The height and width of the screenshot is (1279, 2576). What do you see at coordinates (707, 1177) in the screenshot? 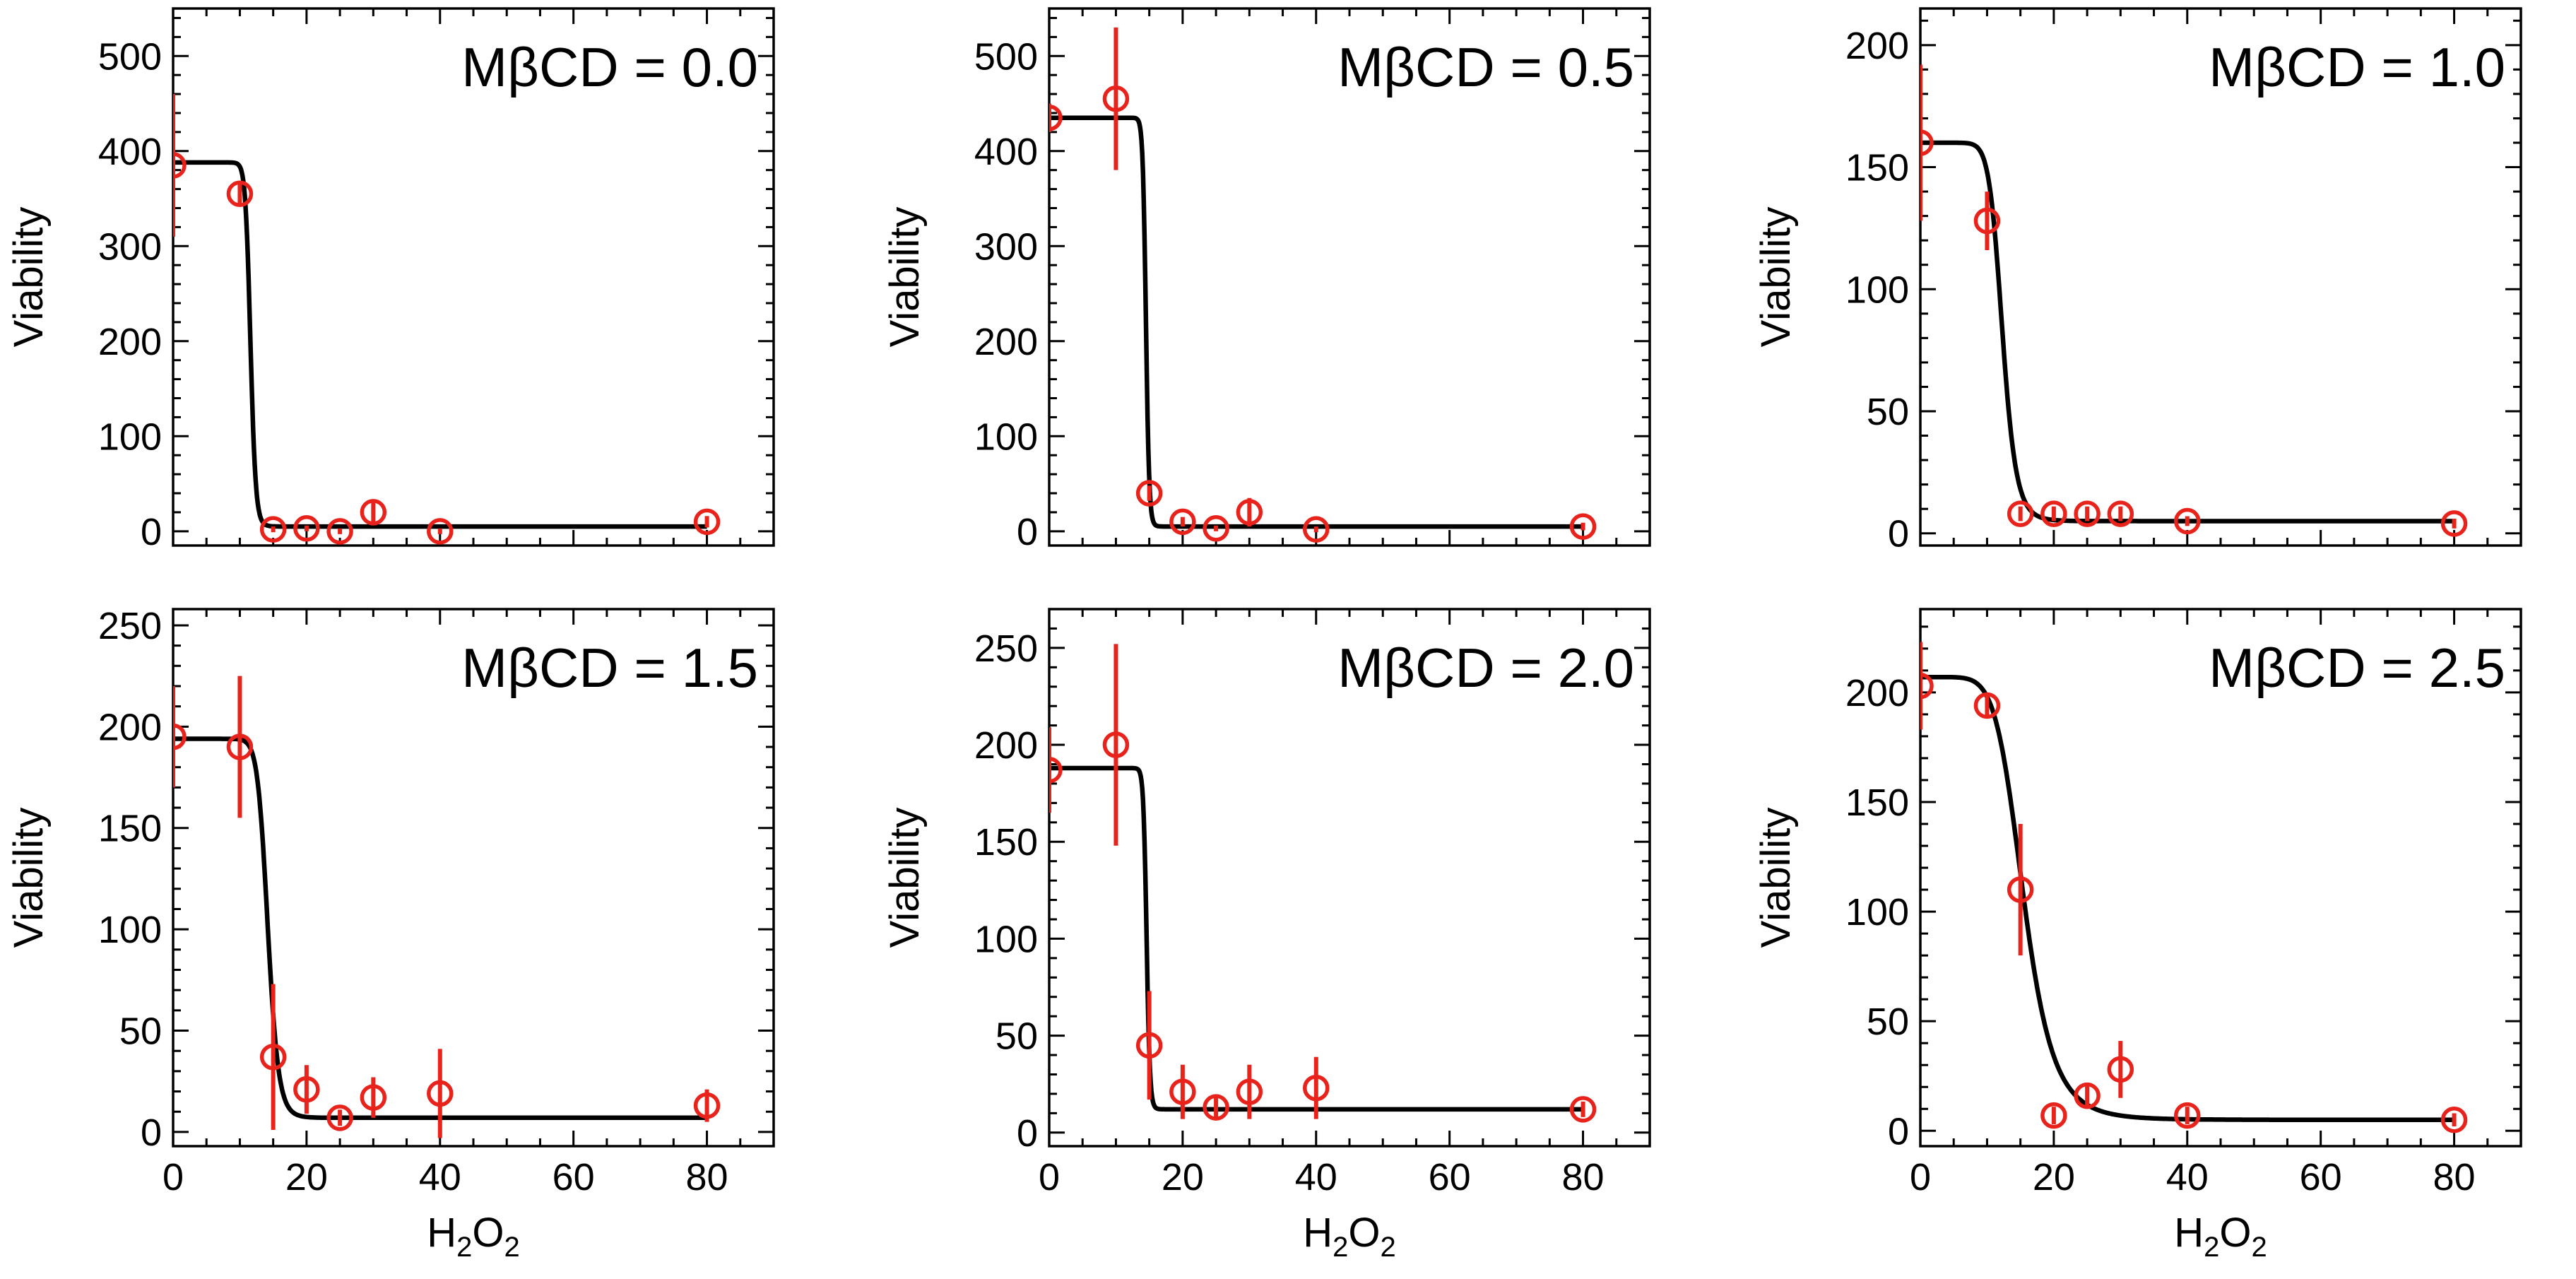
I see `panel-4-x-tick-label: 80` at bounding box center [707, 1177].